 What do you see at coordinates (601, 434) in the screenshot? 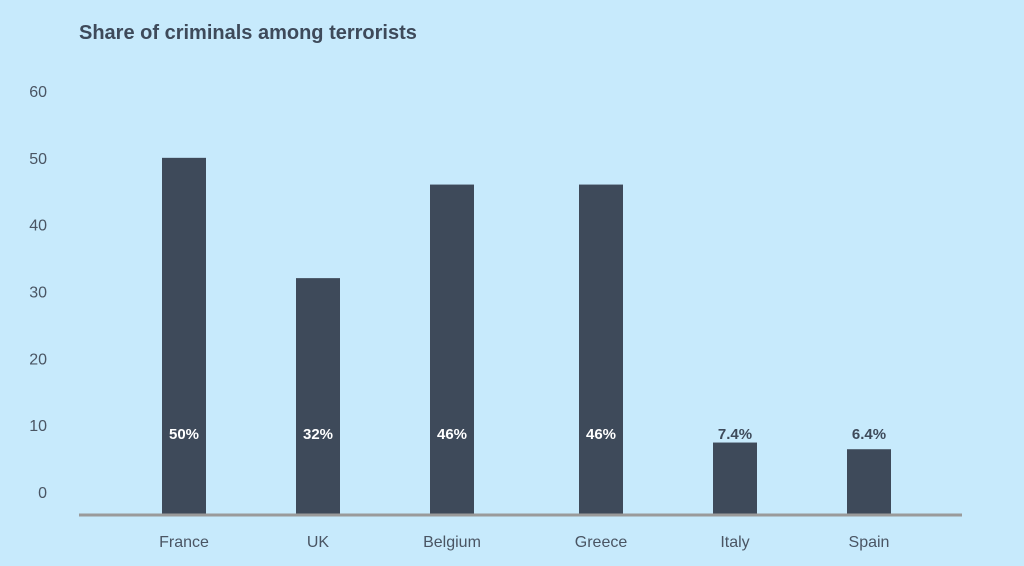
I see `data-label-greece: 46%` at bounding box center [601, 434].